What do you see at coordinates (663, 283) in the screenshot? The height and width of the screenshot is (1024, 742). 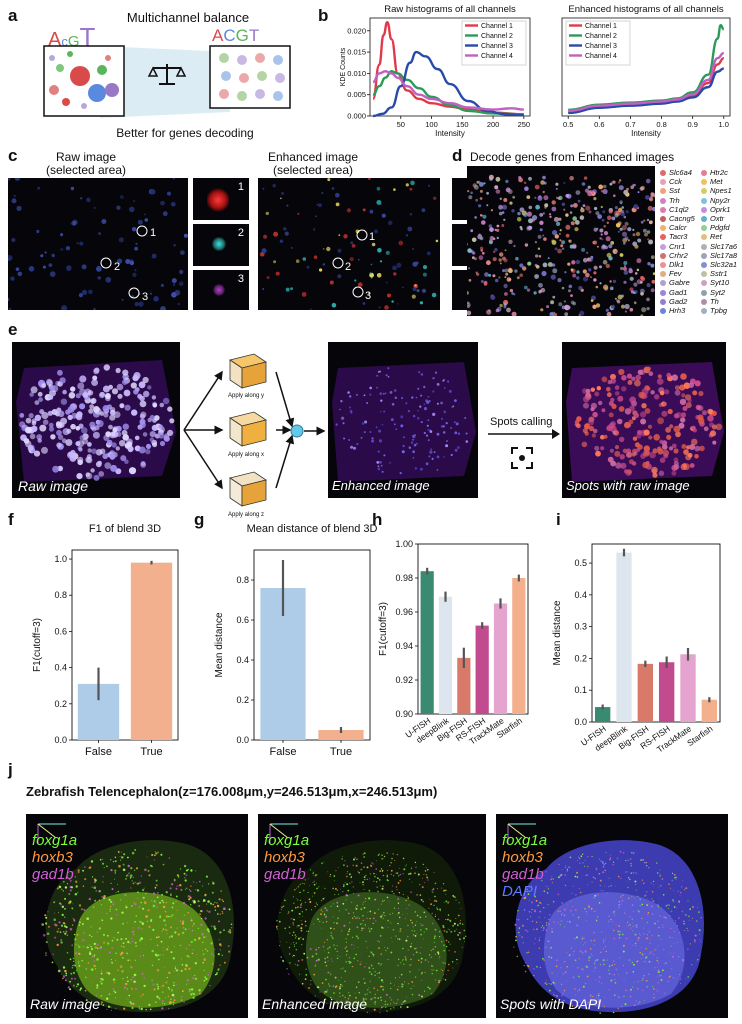 I see `gene-color-dot` at bounding box center [663, 283].